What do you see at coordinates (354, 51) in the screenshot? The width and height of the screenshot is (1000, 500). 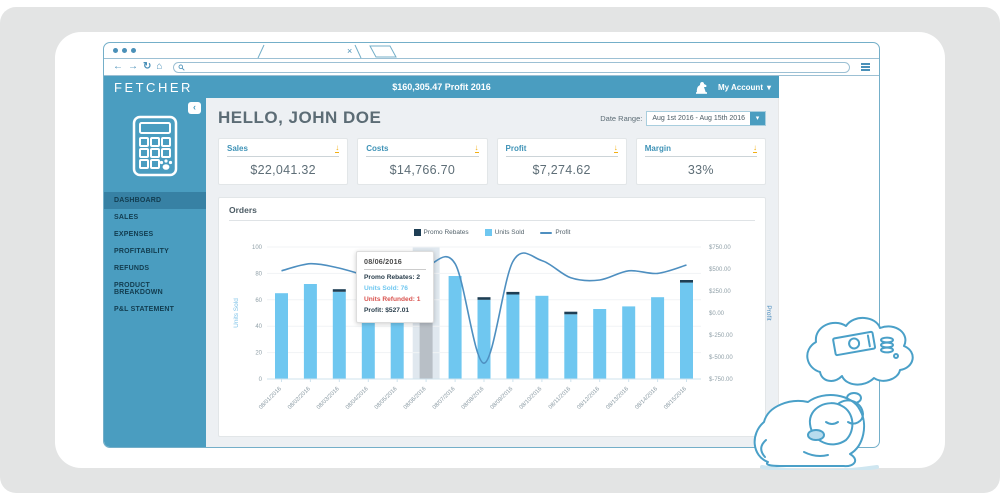 I see `browser-tab: ×` at bounding box center [354, 51].